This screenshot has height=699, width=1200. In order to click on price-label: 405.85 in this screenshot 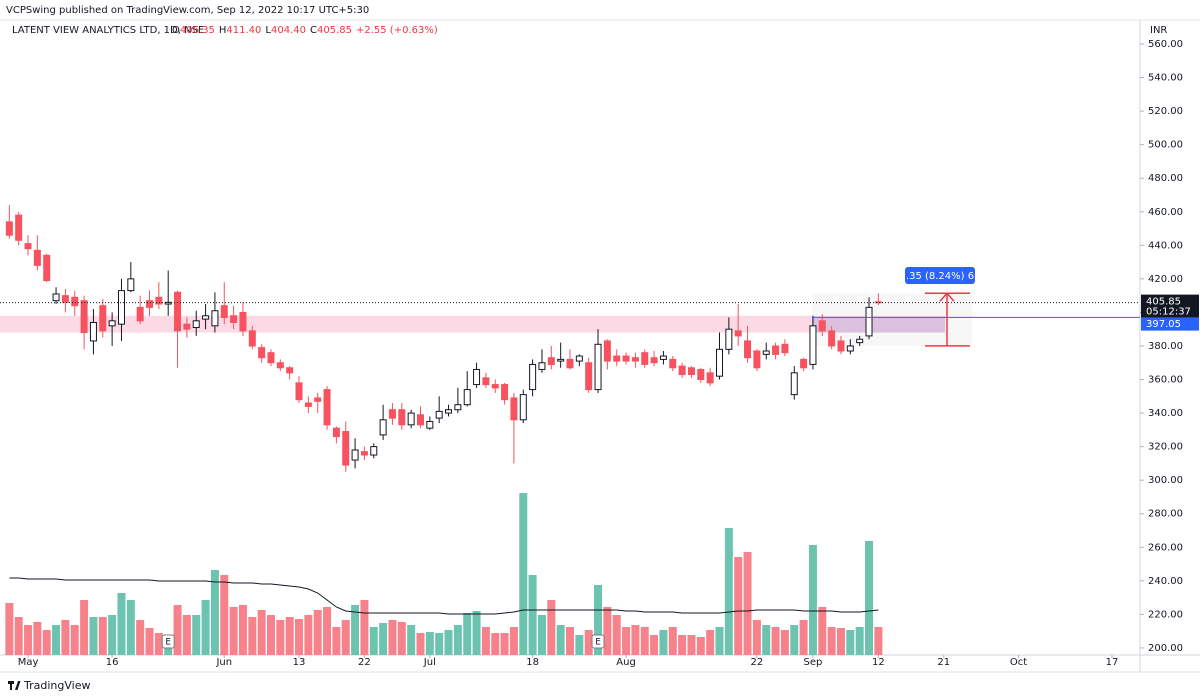, I will do `click(1163, 302)`.